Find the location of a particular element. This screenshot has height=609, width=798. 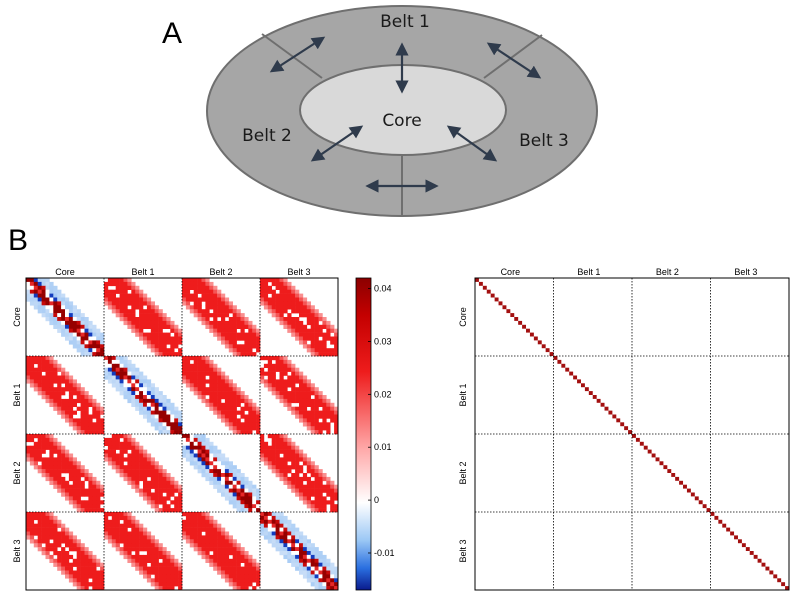

diagonal-cell is located at coordinates (787, 588).